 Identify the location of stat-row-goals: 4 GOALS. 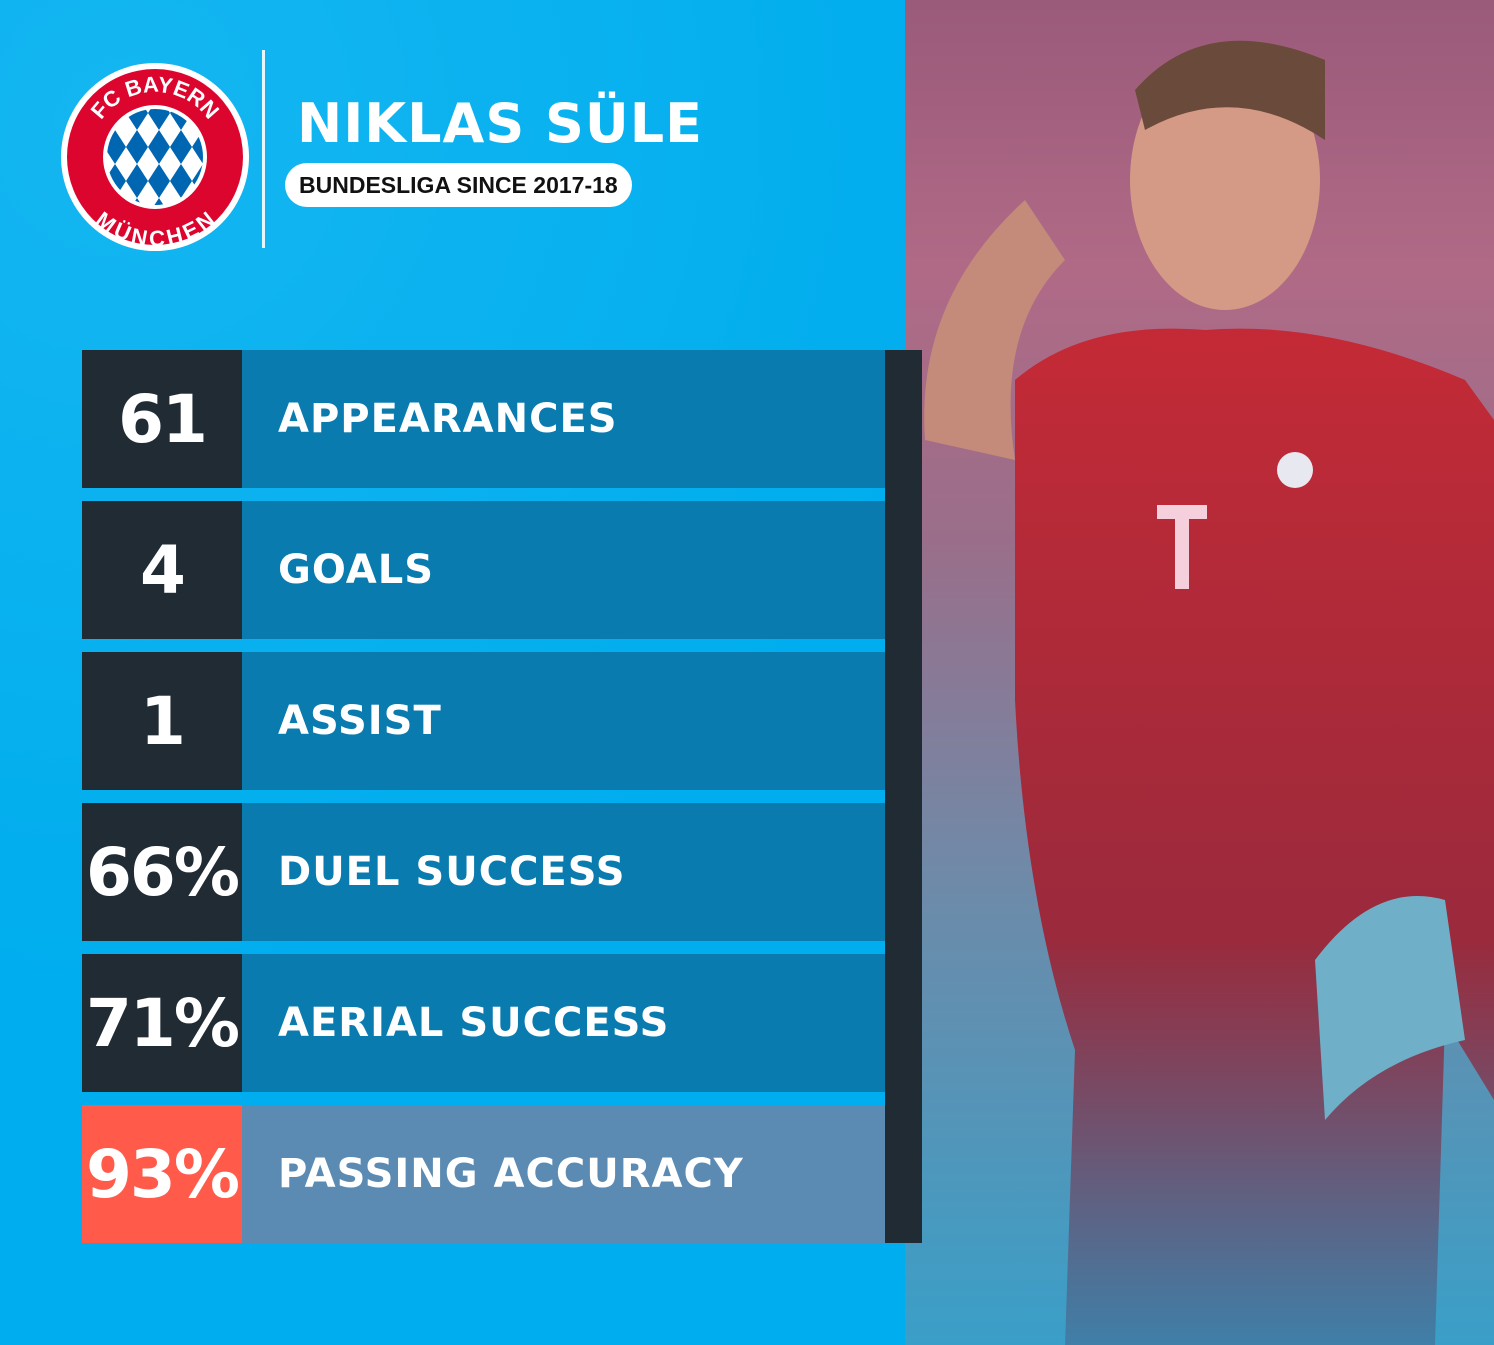
(483, 570).